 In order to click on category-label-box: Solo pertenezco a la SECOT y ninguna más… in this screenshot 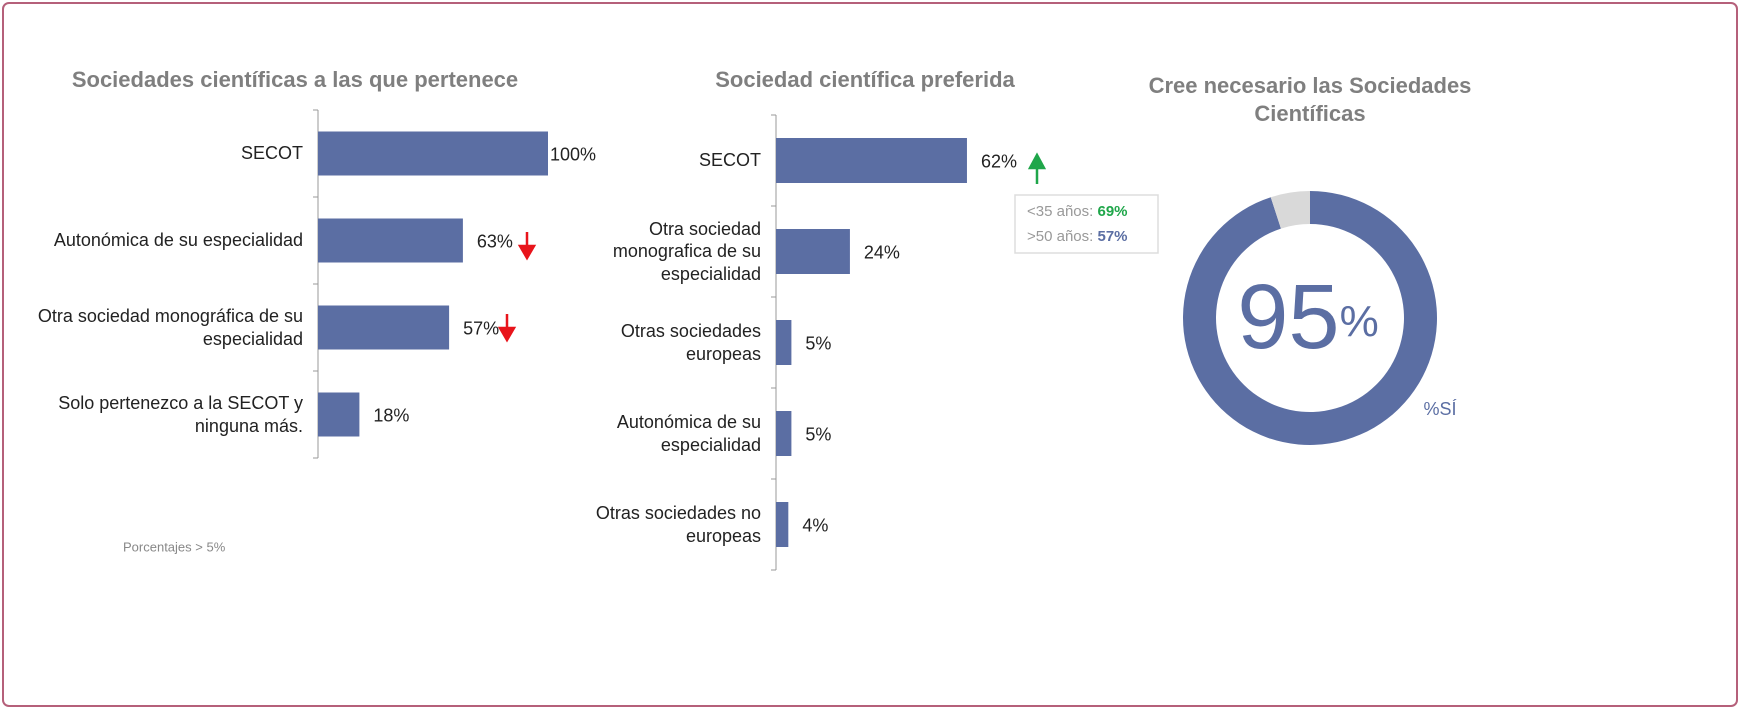, I will do `click(180, 414)`.